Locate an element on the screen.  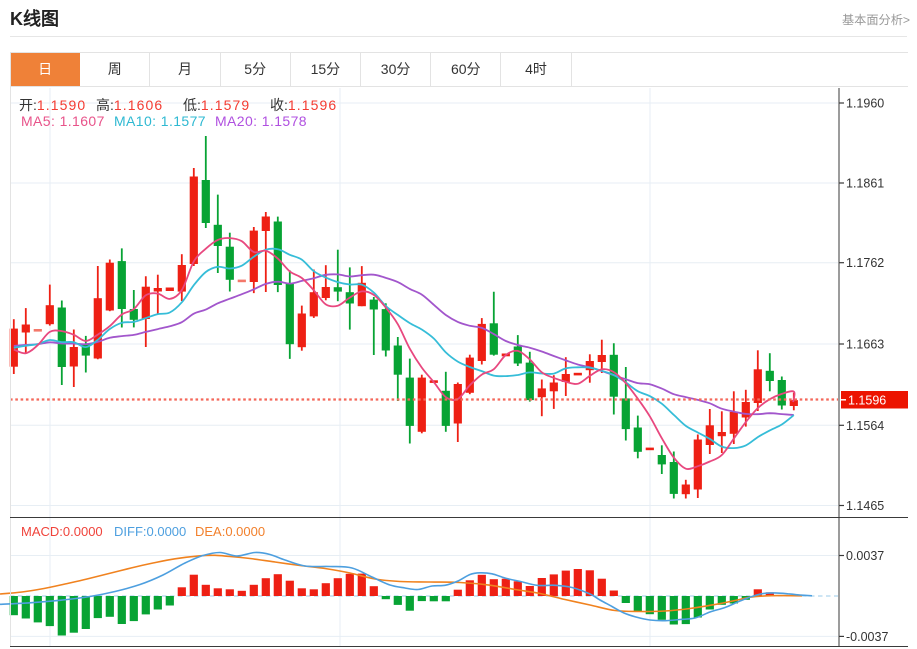
svg-text: 0.0037 is located at coordinates (865, 556).